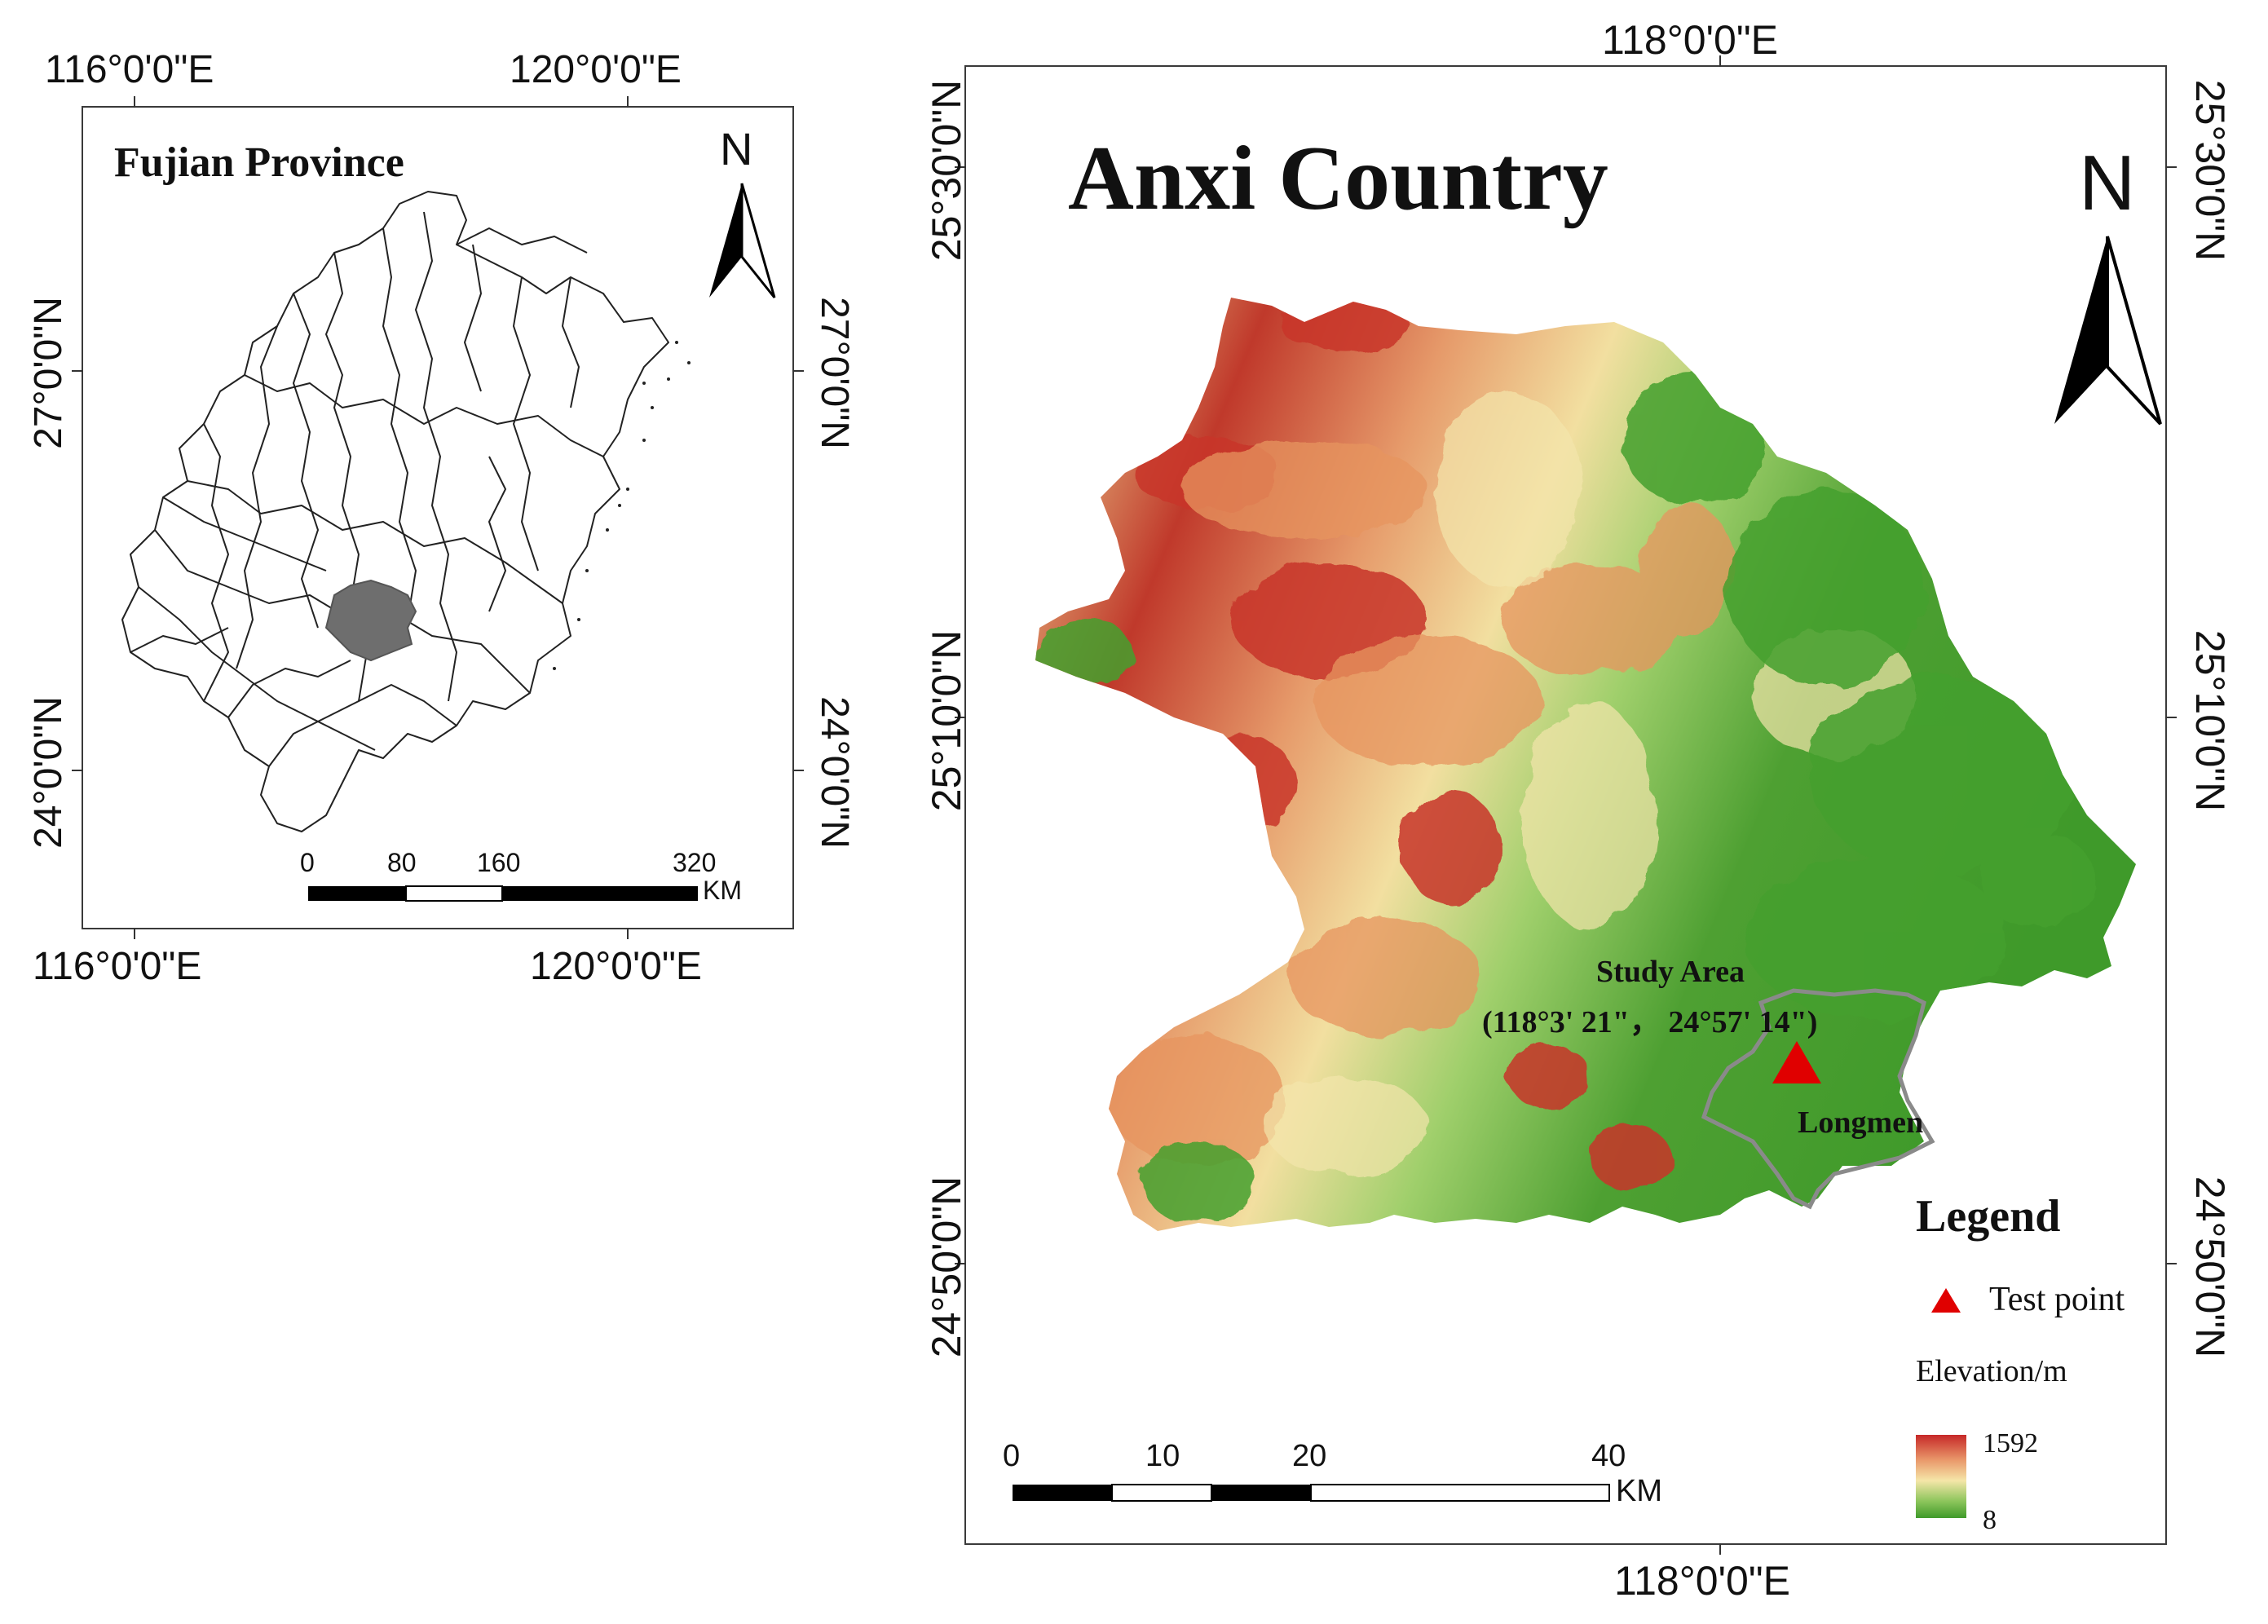  What do you see at coordinates (1941, 1476) in the screenshot?
I see `legend-elevation-ramp` at bounding box center [1941, 1476].